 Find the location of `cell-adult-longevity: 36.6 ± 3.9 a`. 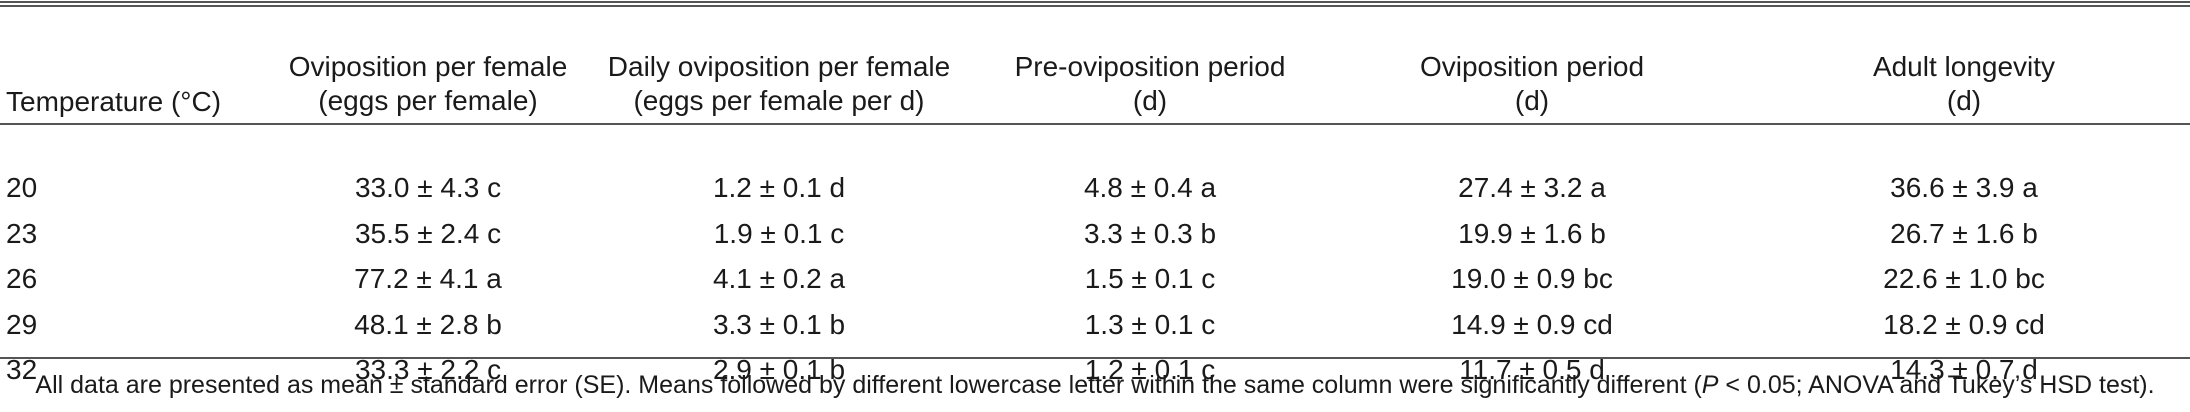

cell-adult-longevity: 36.6 ± 3.9 a is located at coordinates (1964, 187).